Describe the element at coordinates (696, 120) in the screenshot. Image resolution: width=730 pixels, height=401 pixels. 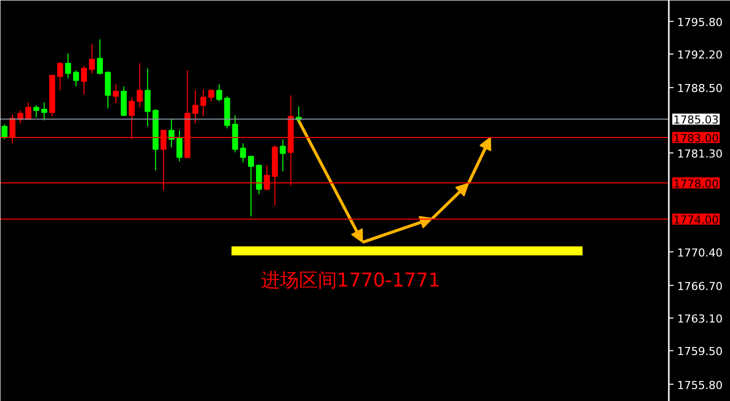
I see `ref-line-label: 1785.03` at that location.